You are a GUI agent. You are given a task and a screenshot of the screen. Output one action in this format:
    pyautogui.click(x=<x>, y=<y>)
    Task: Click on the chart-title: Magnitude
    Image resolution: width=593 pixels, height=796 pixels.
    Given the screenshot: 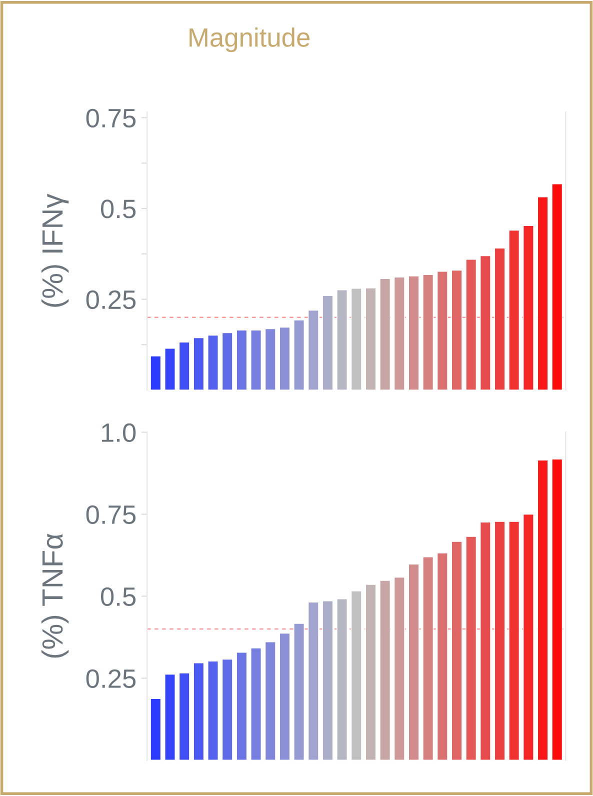 What is the action you would take?
    pyautogui.click(x=250, y=40)
    